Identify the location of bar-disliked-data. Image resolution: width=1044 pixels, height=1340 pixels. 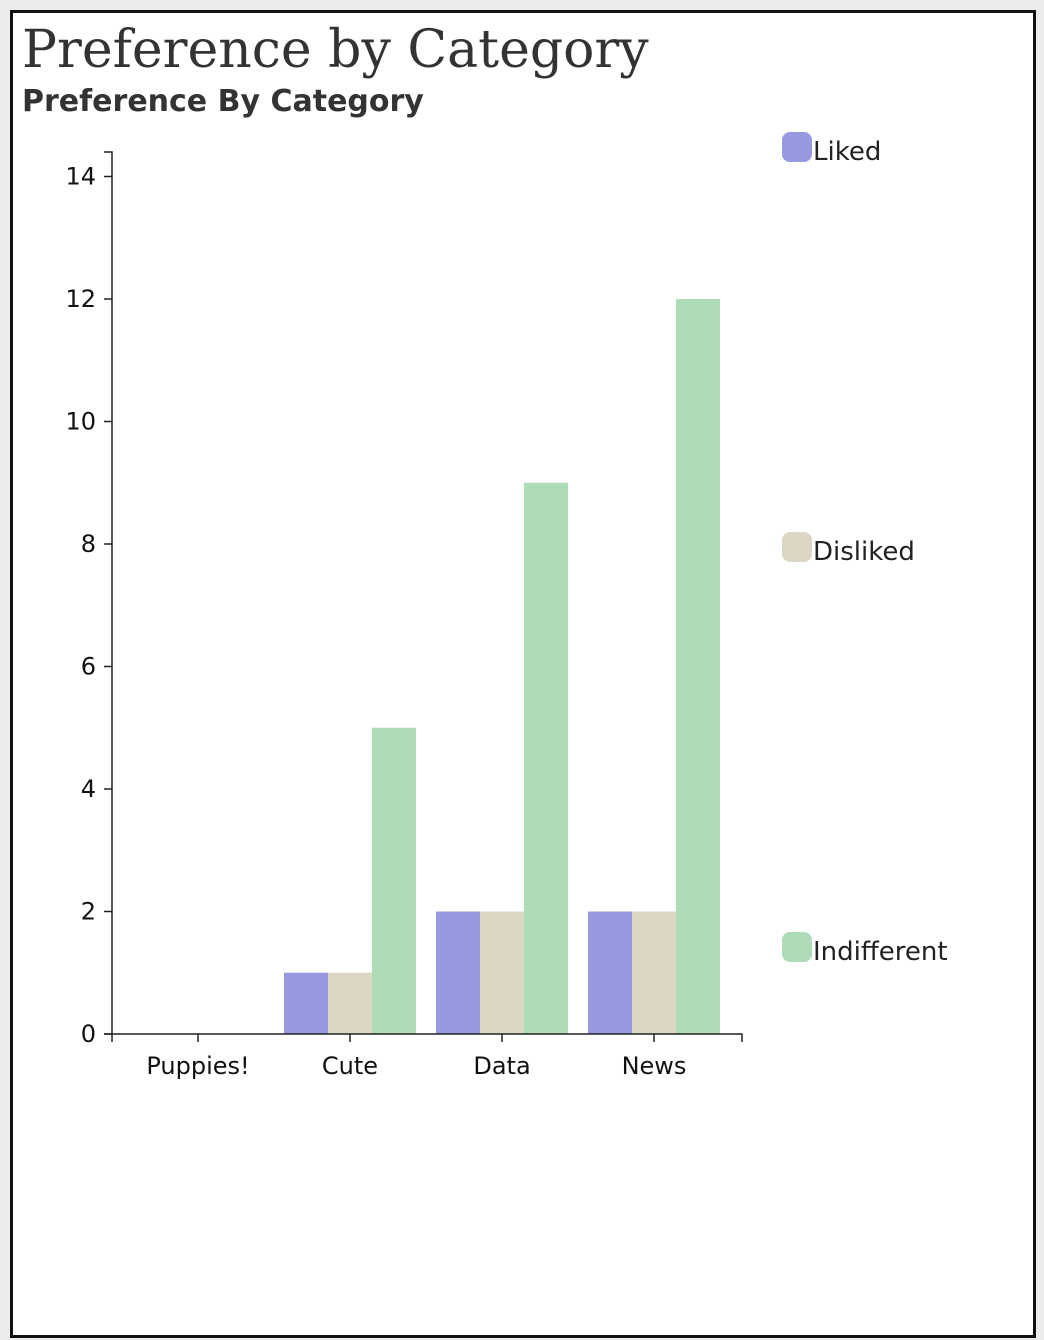
(502, 972).